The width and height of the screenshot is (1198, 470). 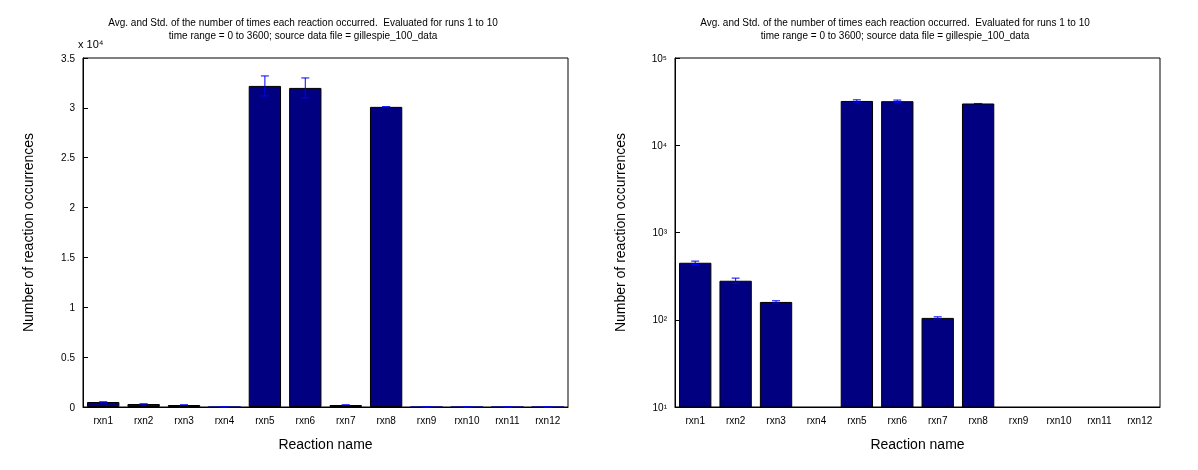 I want to click on y-tick-label: 2, so click(x=72, y=208).